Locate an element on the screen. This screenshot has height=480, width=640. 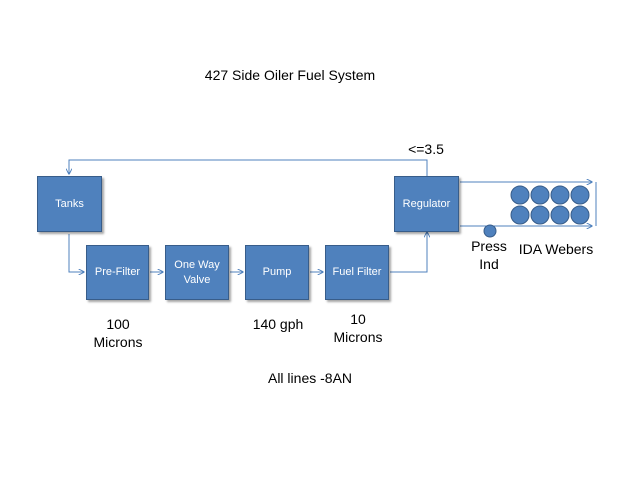
pump-node: Pump is located at coordinates (277, 272).